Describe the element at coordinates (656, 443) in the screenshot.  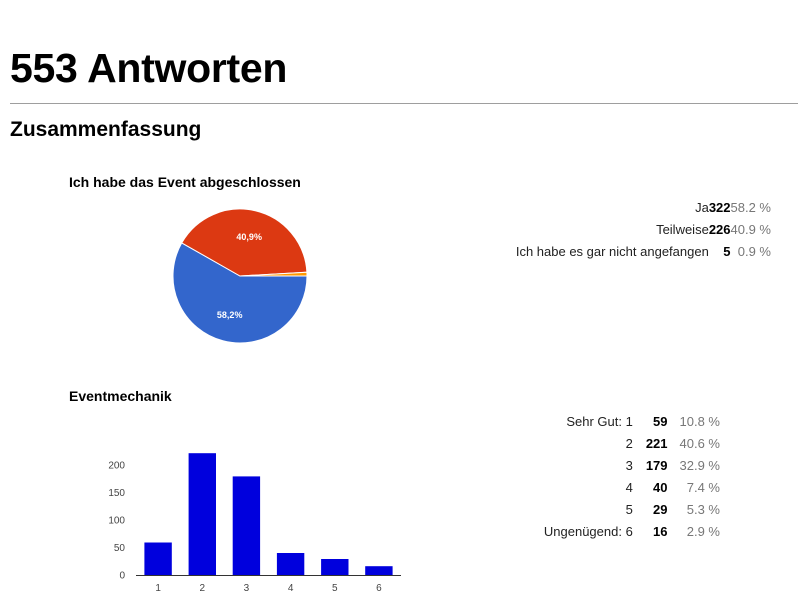
I see `answer-count: 221` at that location.